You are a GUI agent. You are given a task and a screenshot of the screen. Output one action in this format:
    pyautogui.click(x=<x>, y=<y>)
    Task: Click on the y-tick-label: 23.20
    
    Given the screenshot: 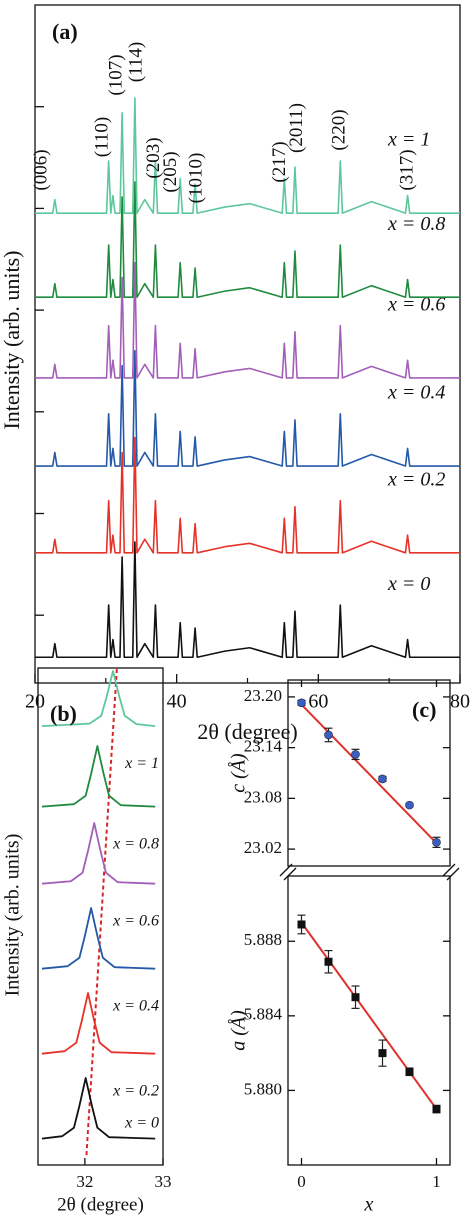 What is the action you would take?
    pyautogui.click(x=263, y=695)
    